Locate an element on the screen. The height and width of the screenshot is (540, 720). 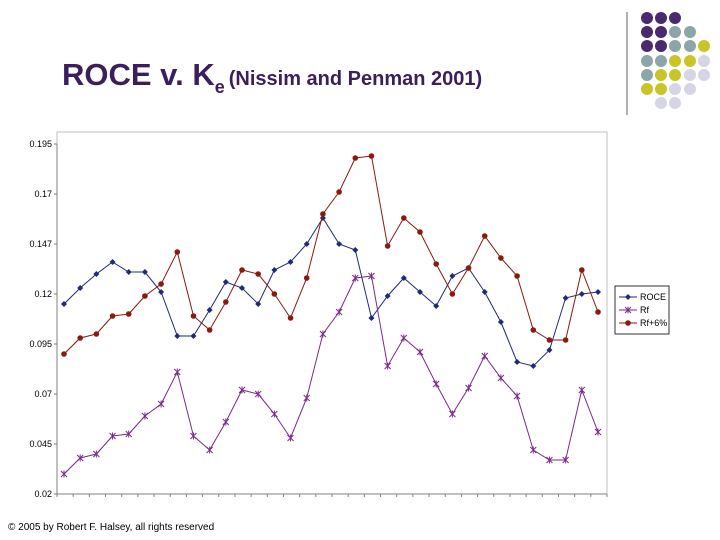
slide-title: ROCE v. Ke (Nissim and Penman 2001) is located at coordinates (272, 76).